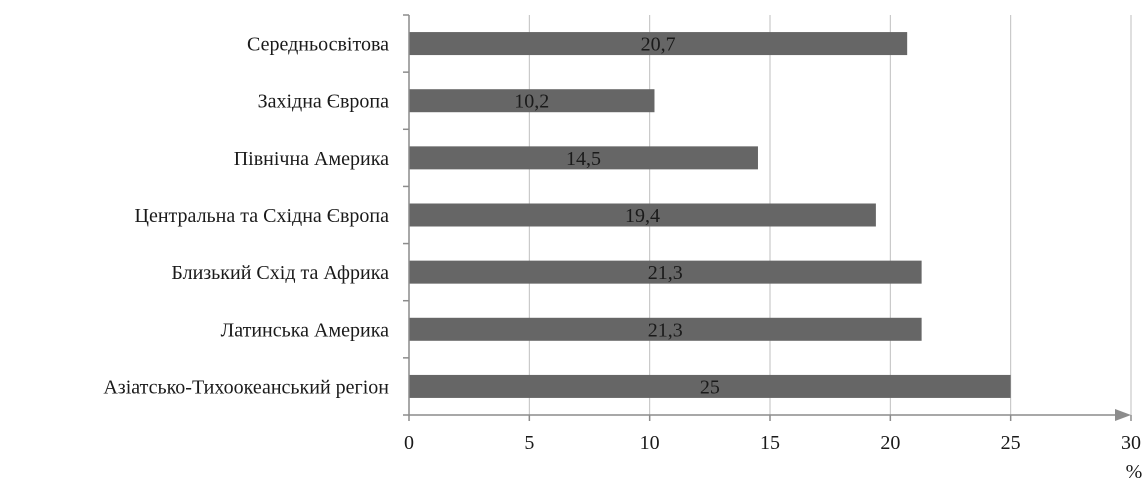 The width and height of the screenshot is (1148, 491). Describe the element at coordinates (770, 443) in the screenshot. I see `x-tick-label-3: 15` at that location.